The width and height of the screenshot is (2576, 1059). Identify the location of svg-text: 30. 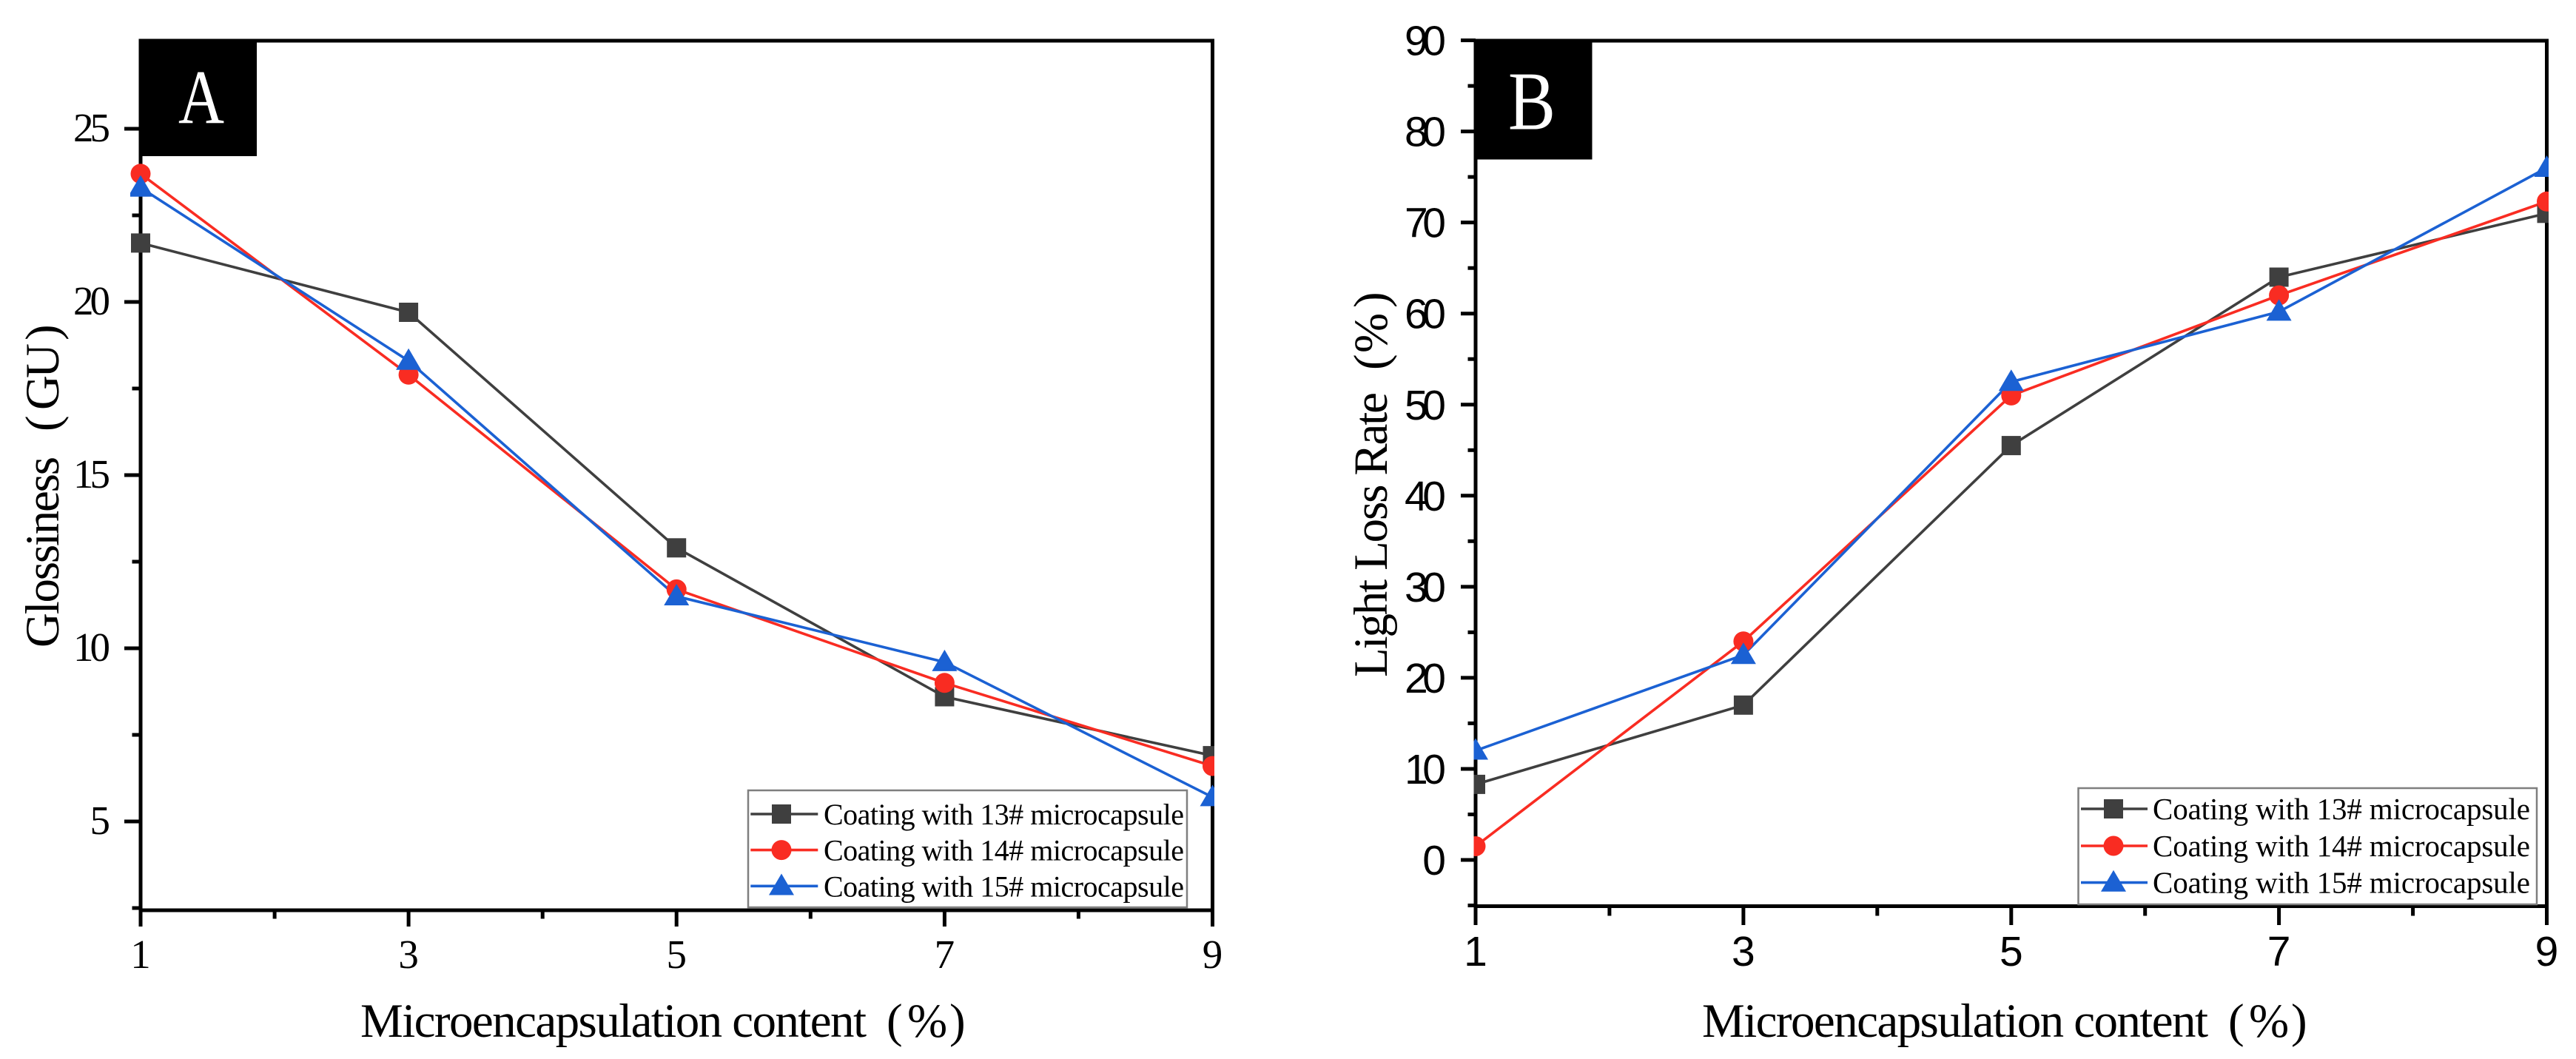
(1425, 587).